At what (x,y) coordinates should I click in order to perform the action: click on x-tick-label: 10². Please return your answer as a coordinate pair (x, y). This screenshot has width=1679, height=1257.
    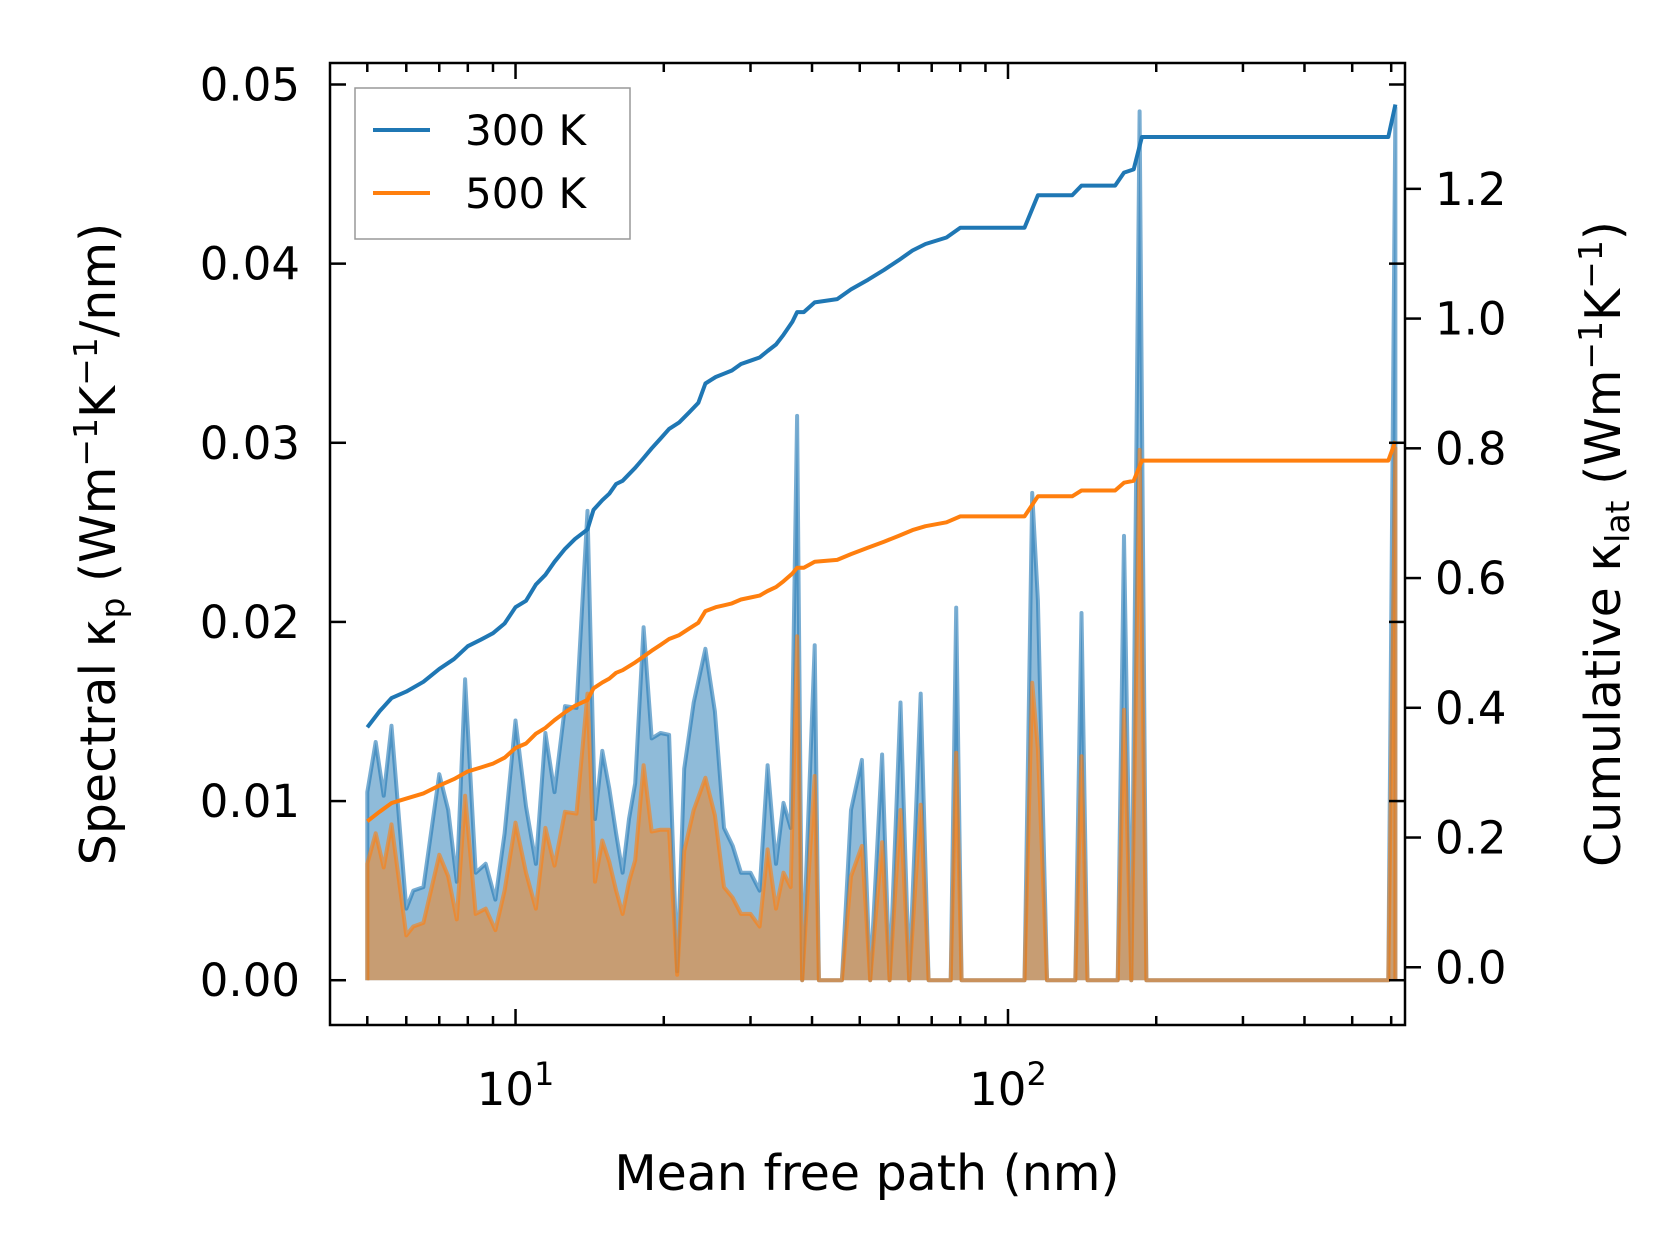
    Looking at the image, I should click on (1008, 1085).